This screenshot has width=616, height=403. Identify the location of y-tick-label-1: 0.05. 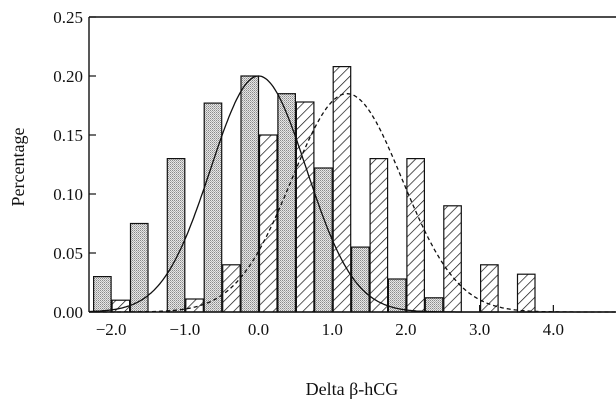
(68, 253).